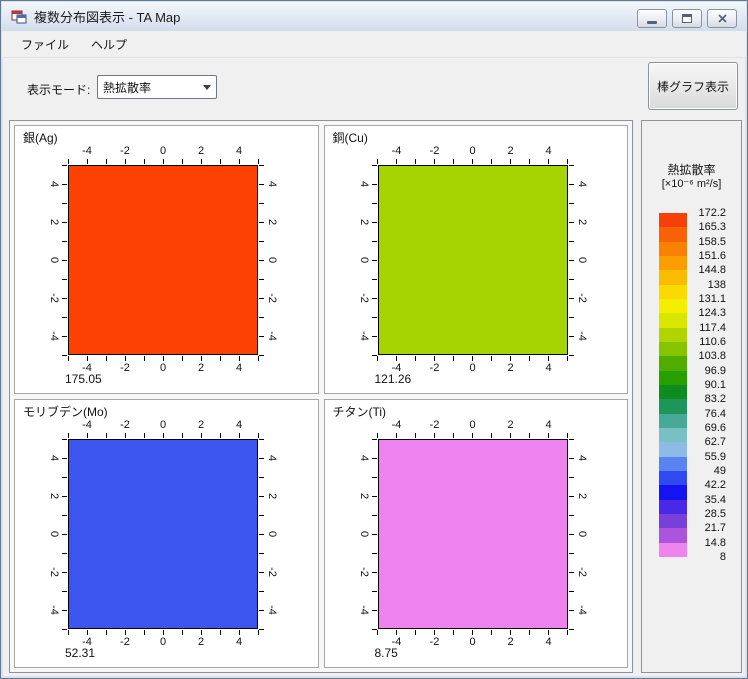  What do you see at coordinates (719, 471) in the screenshot?
I see `colorbar-label: 49` at bounding box center [719, 471].